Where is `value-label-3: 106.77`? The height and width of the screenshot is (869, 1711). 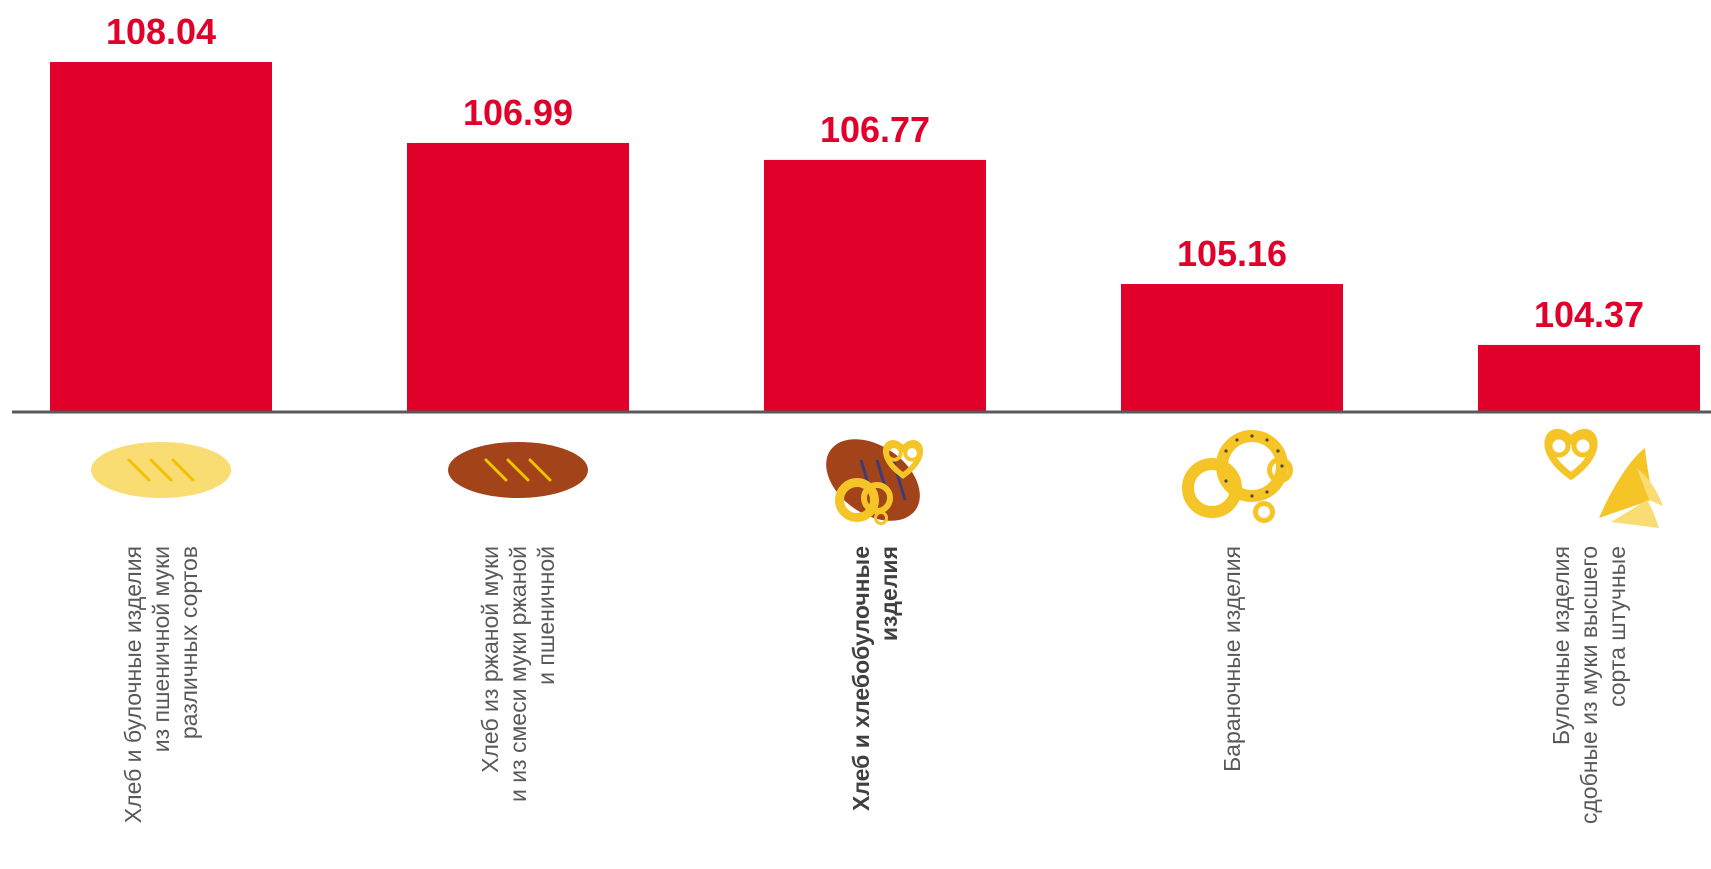
value-label-3: 106.77 is located at coordinates (875, 129).